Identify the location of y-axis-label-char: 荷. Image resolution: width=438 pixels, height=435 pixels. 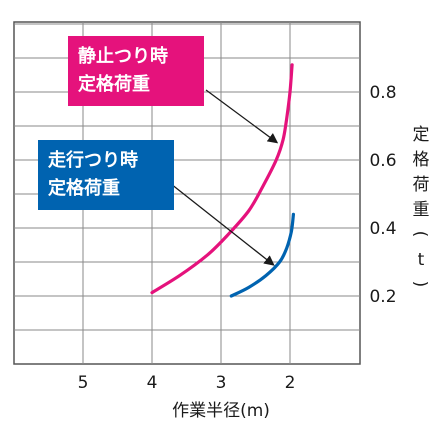
(421, 185).